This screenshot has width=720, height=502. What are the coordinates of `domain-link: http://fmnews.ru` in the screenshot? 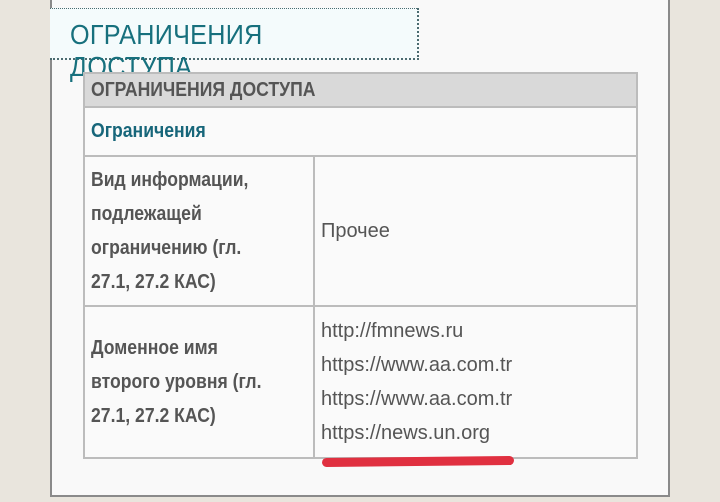 It's located at (392, 331).